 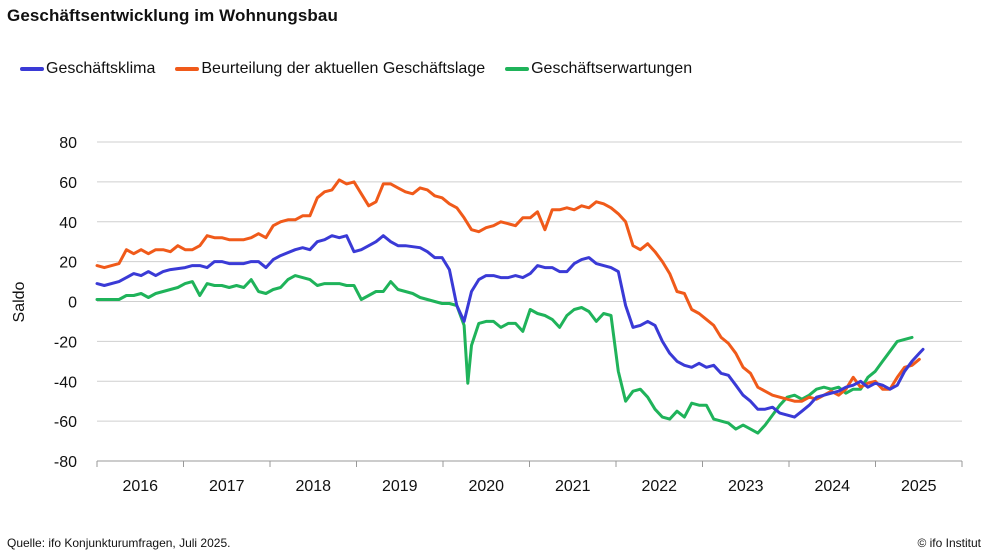 What do you see at coordinates (832, 486) in the screenshot?
I see `x-tick-label: 2024` at bounding box center [832, 486].